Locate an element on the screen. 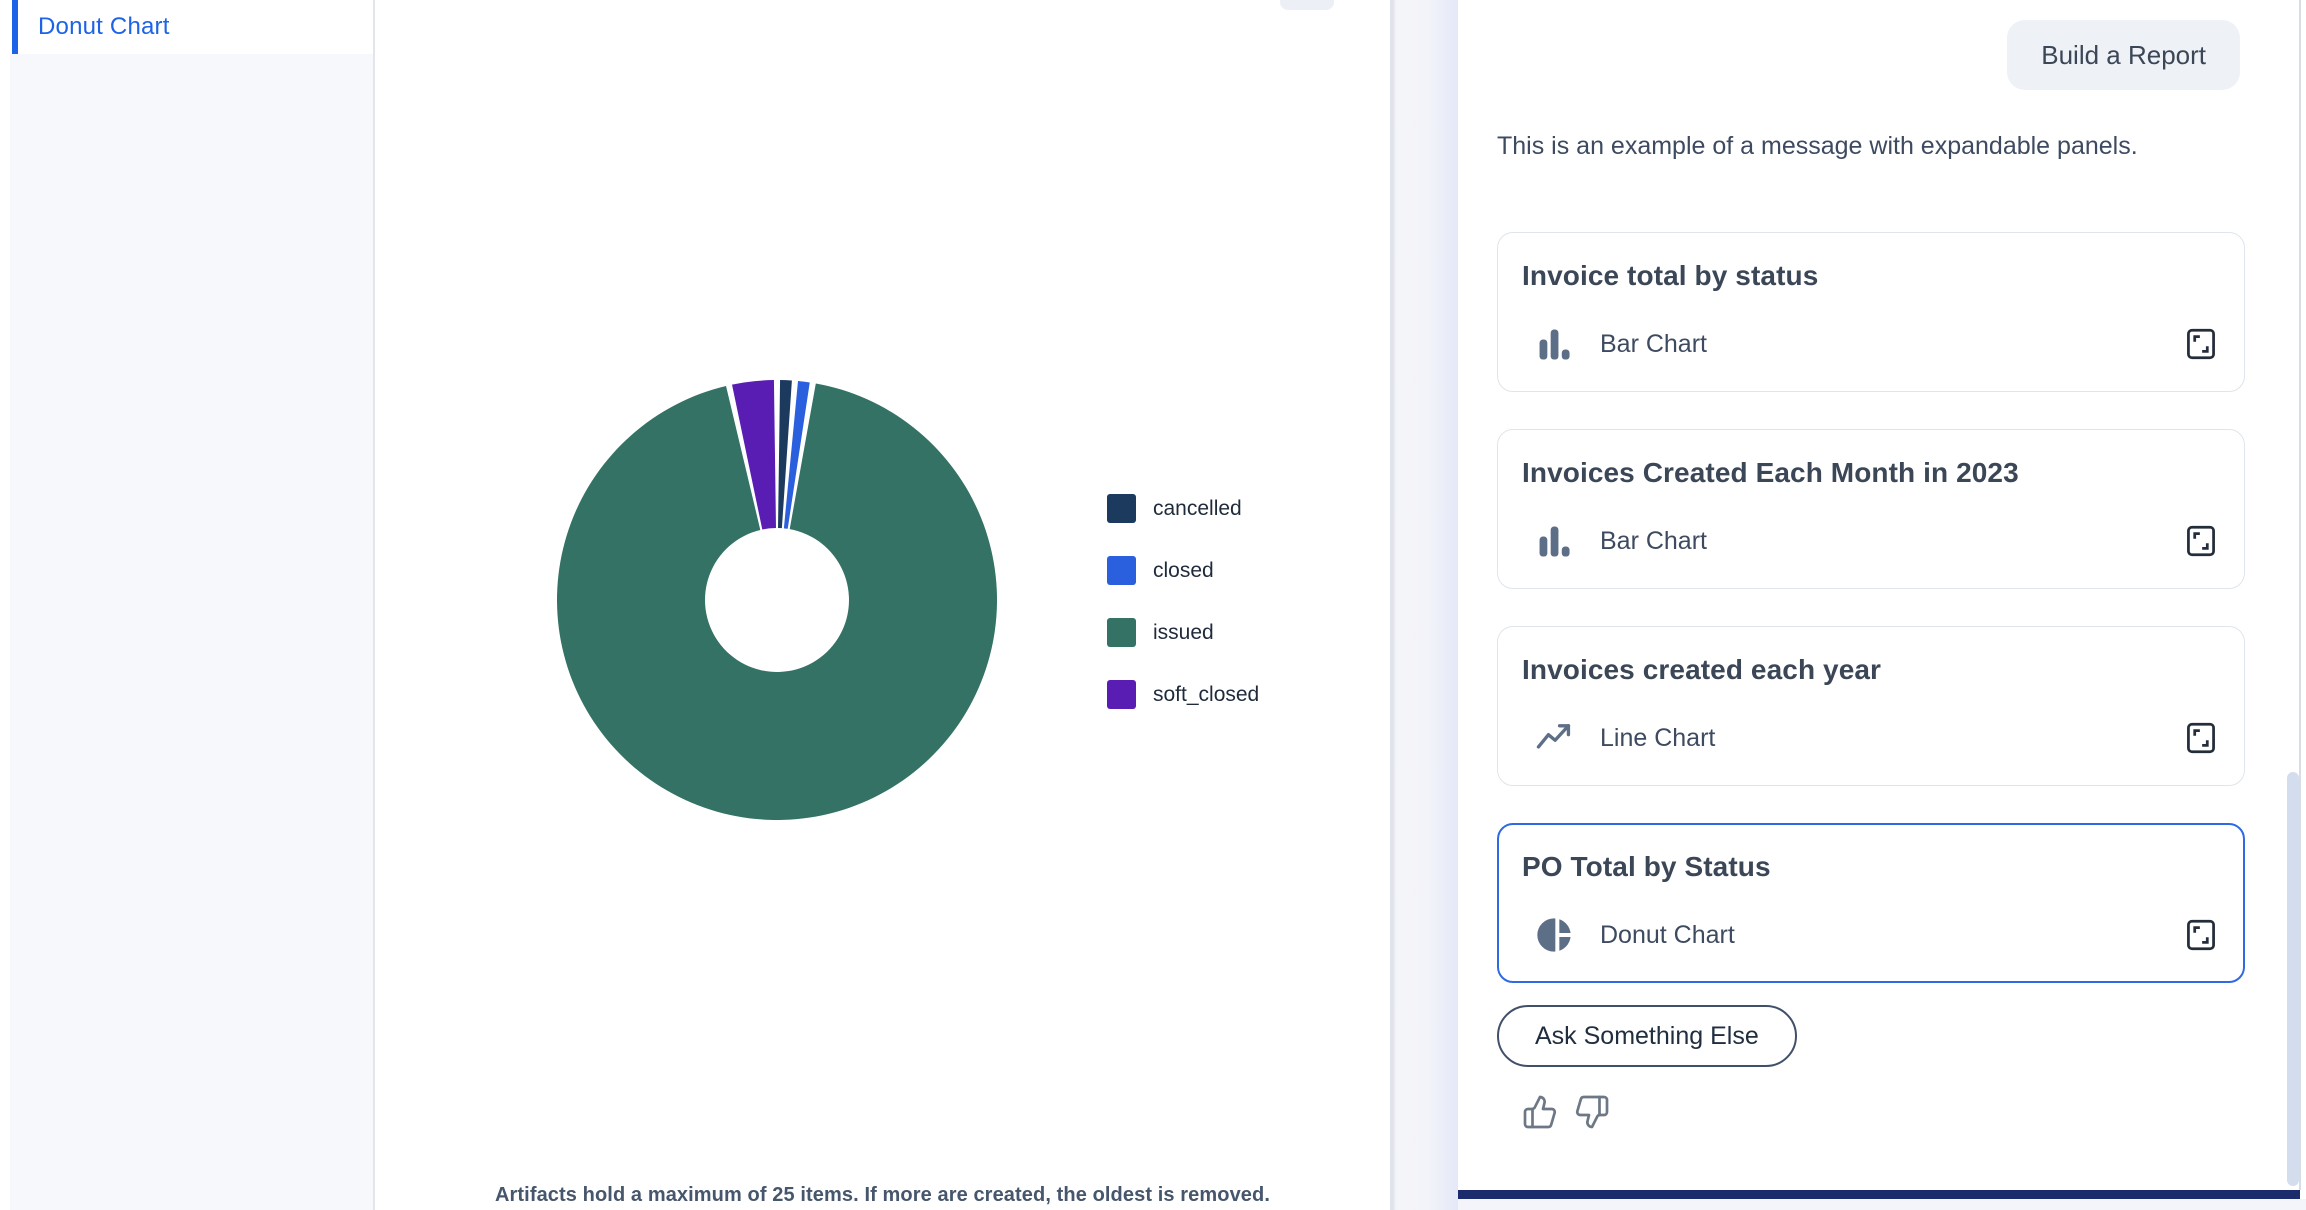 Image resolution: width=2306 pixels, height=1210 pixels. legend-item-closed: closed is located at coordinates (1183, 570).